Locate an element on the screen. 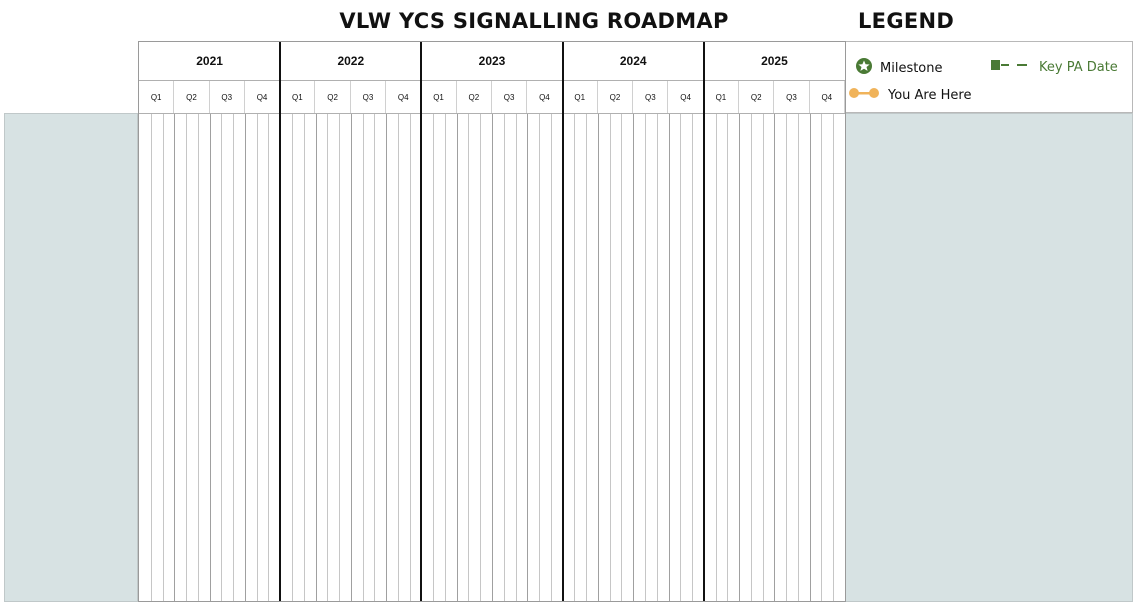 Image resolution: width=1140 pixels, height=614 pixels. legend-heading: LEGEND is located at coordinates (906, 21).